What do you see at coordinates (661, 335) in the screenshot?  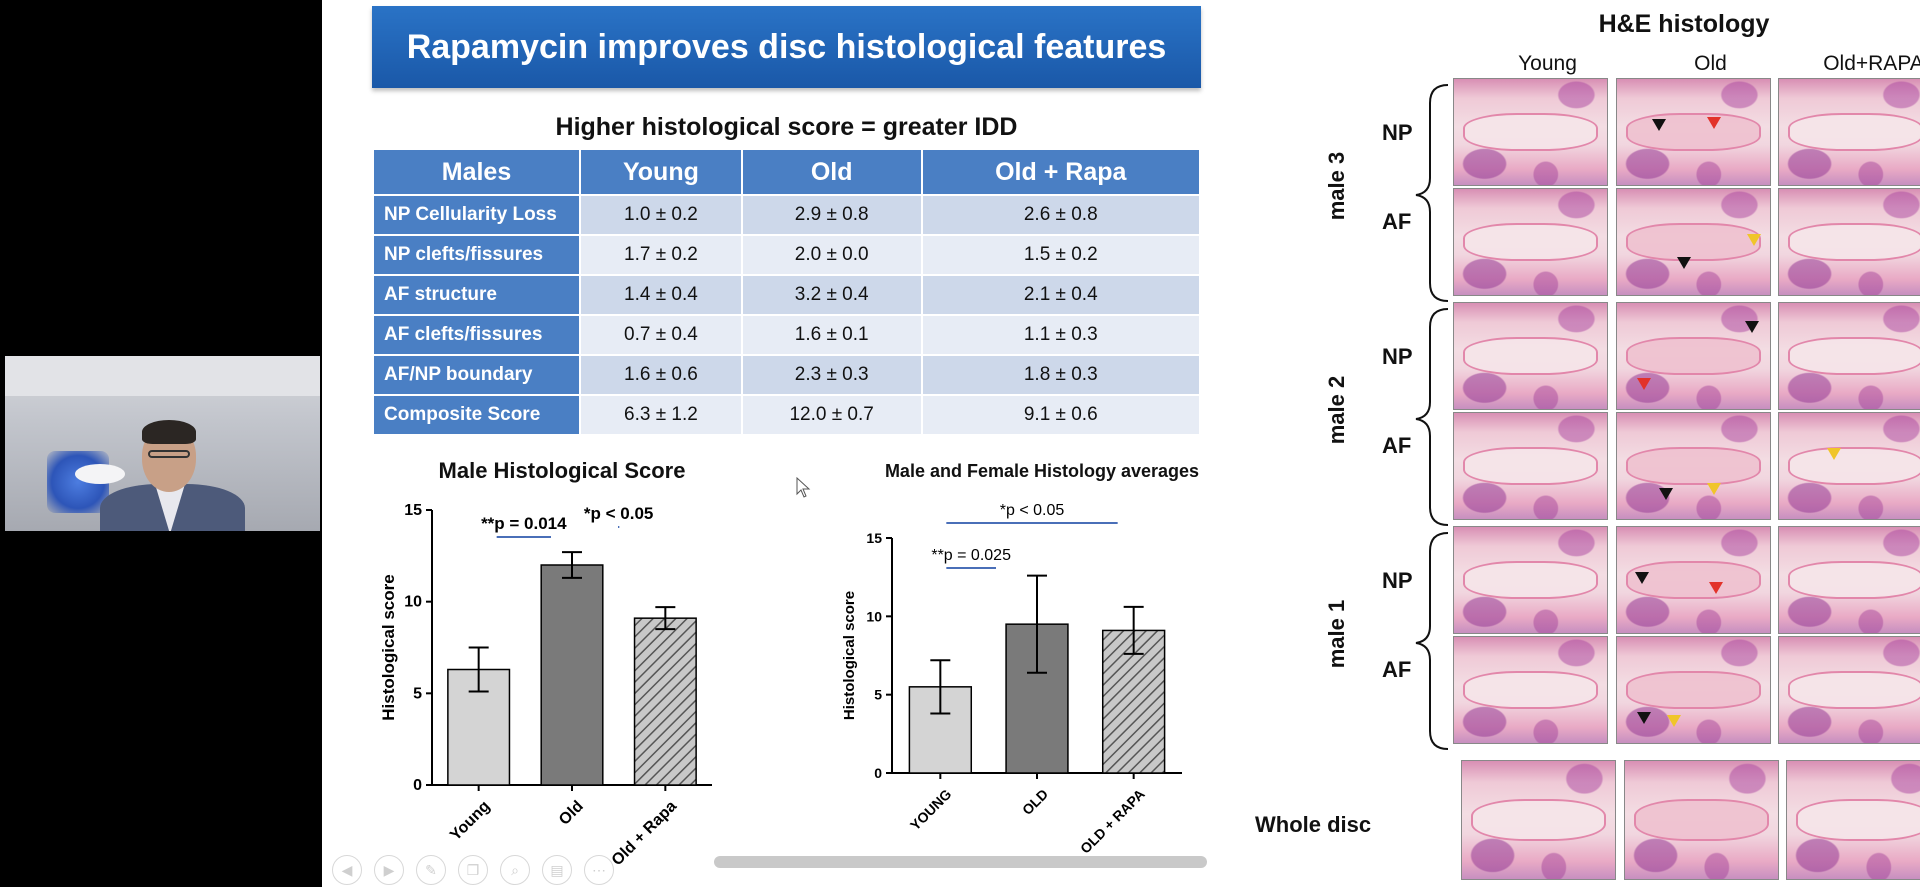 I see `table-cell: 0.7 ± 0.4` at bounding box center [661, 335].